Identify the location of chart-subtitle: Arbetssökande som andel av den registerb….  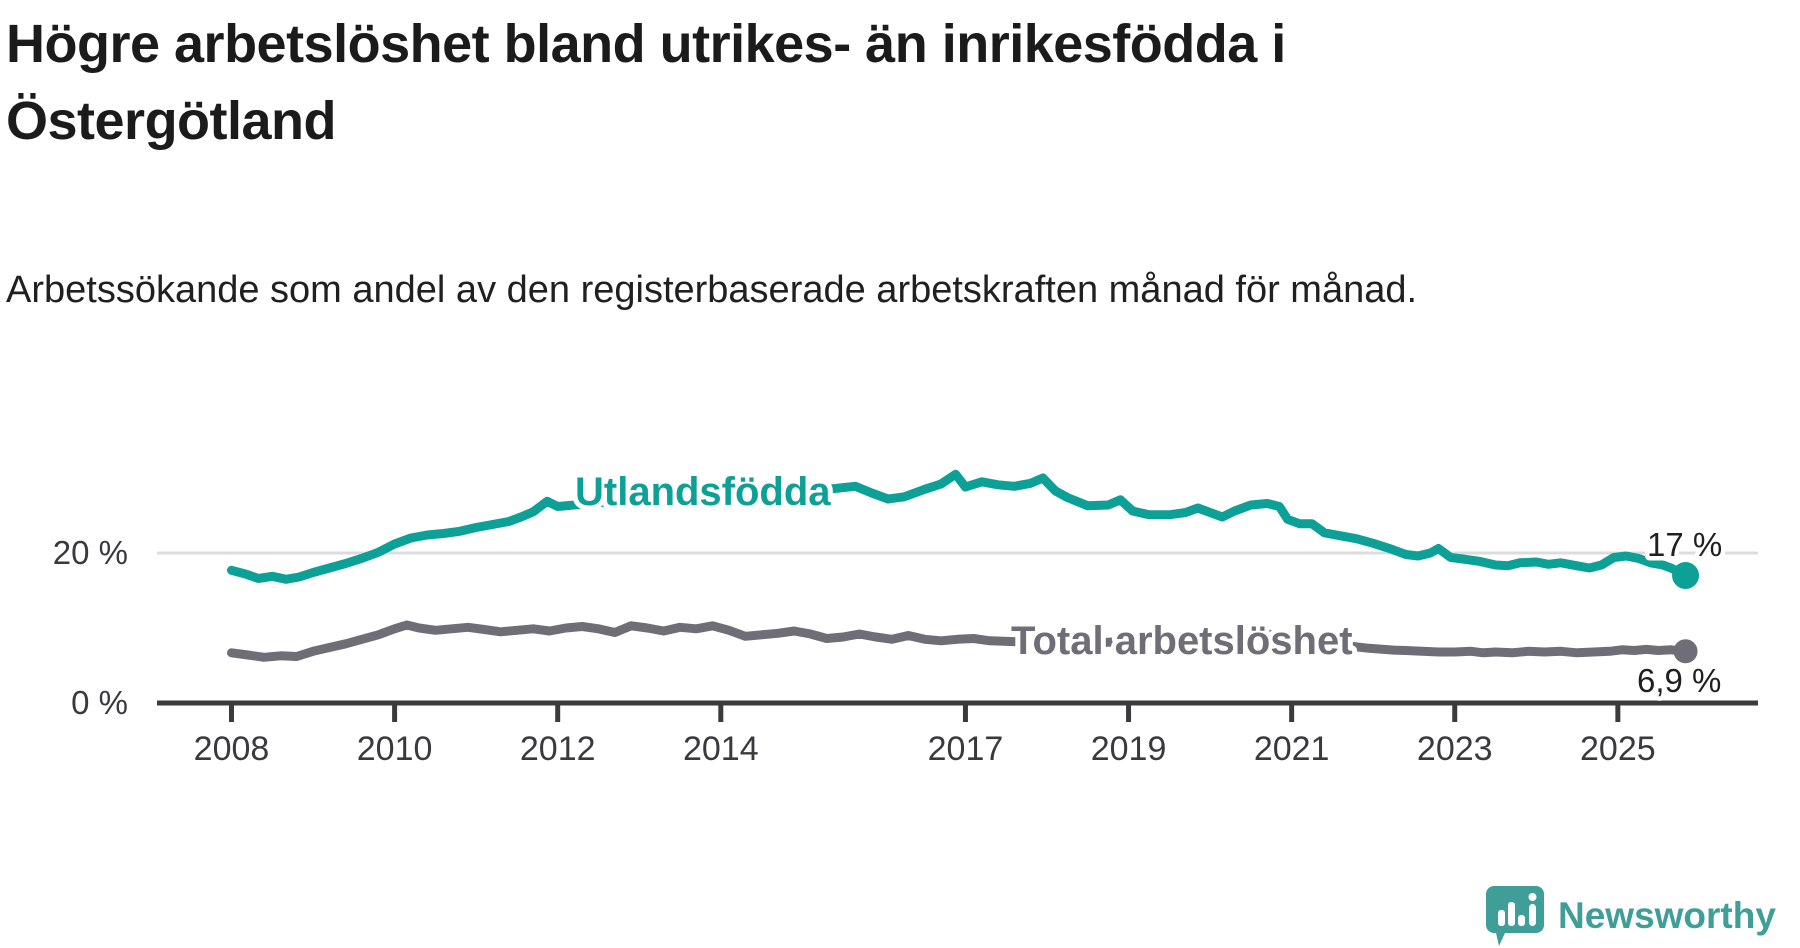
(712, 290).